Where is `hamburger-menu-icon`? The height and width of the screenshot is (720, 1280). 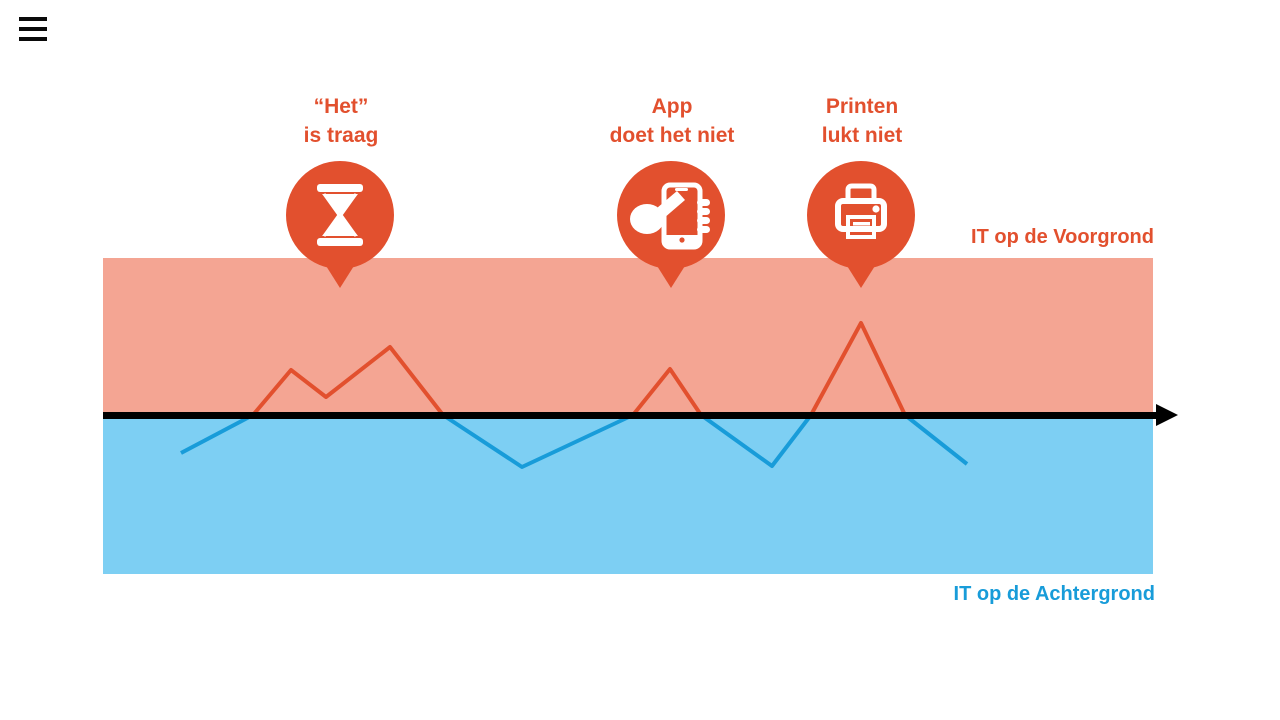 hamburger-menu-icon is located at coordinates (33, 29).